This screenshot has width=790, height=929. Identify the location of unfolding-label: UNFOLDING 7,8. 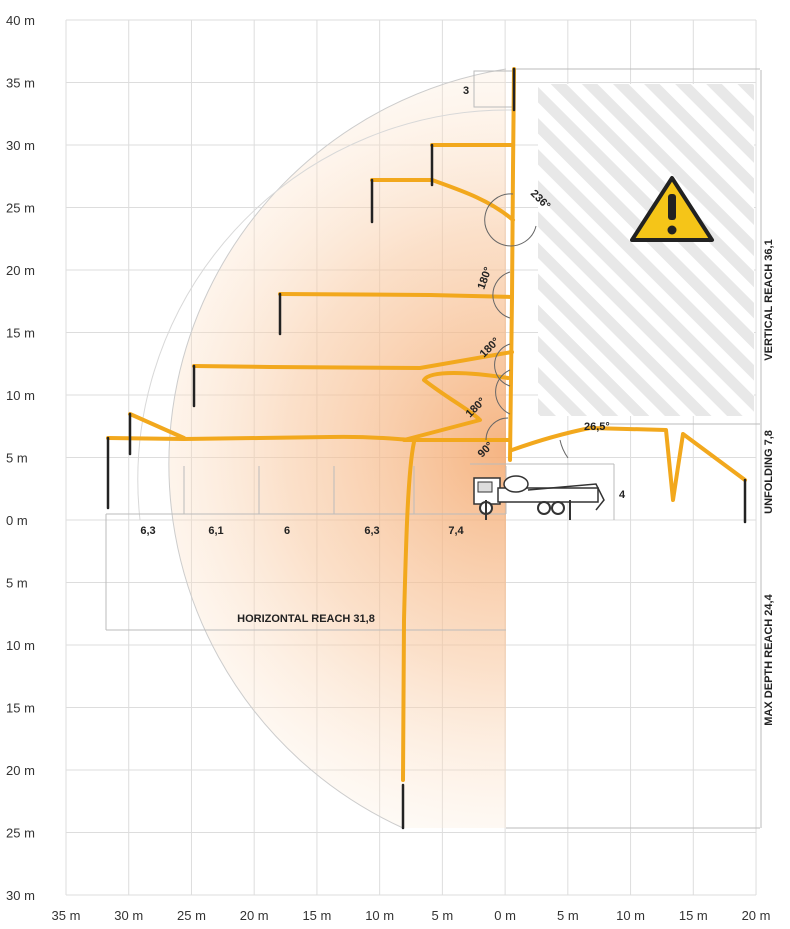
(769, 472).